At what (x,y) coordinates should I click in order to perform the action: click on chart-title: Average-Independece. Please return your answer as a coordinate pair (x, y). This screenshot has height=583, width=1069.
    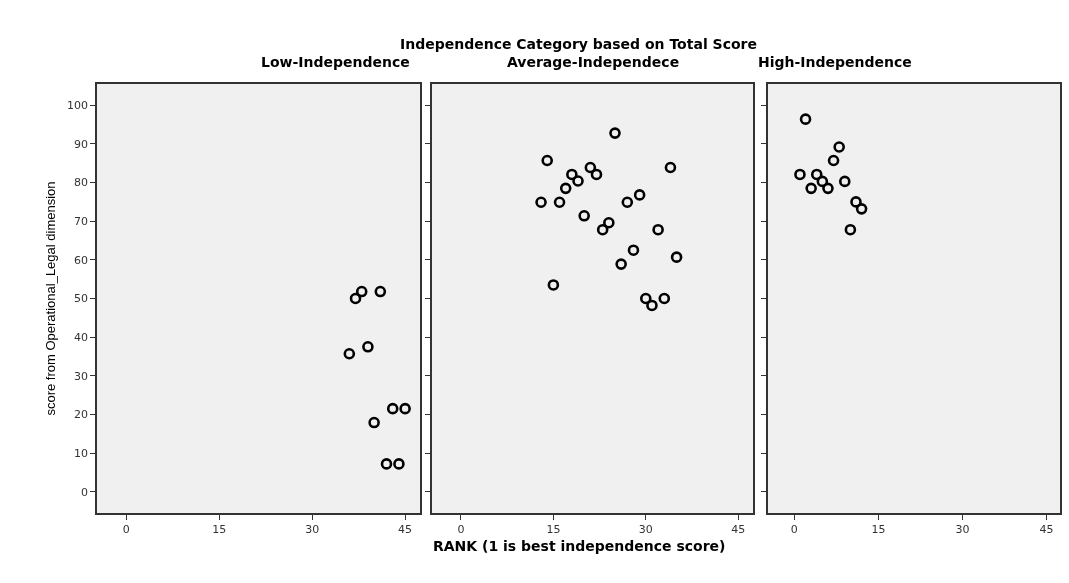
    Looking at the image, I should click on (593, 62).